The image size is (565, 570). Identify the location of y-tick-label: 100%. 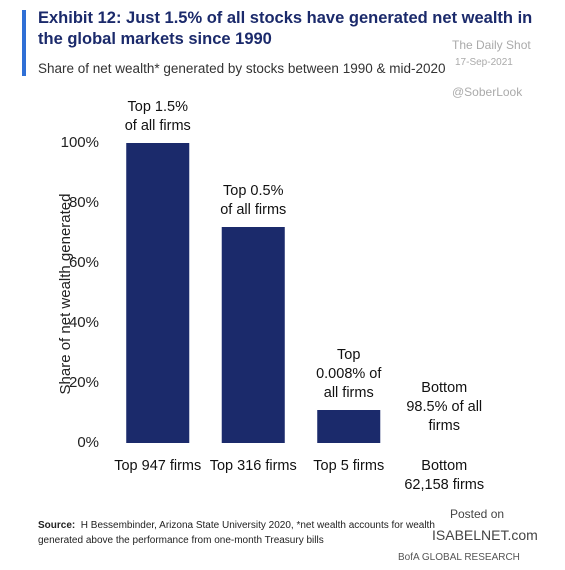
(80, 142).